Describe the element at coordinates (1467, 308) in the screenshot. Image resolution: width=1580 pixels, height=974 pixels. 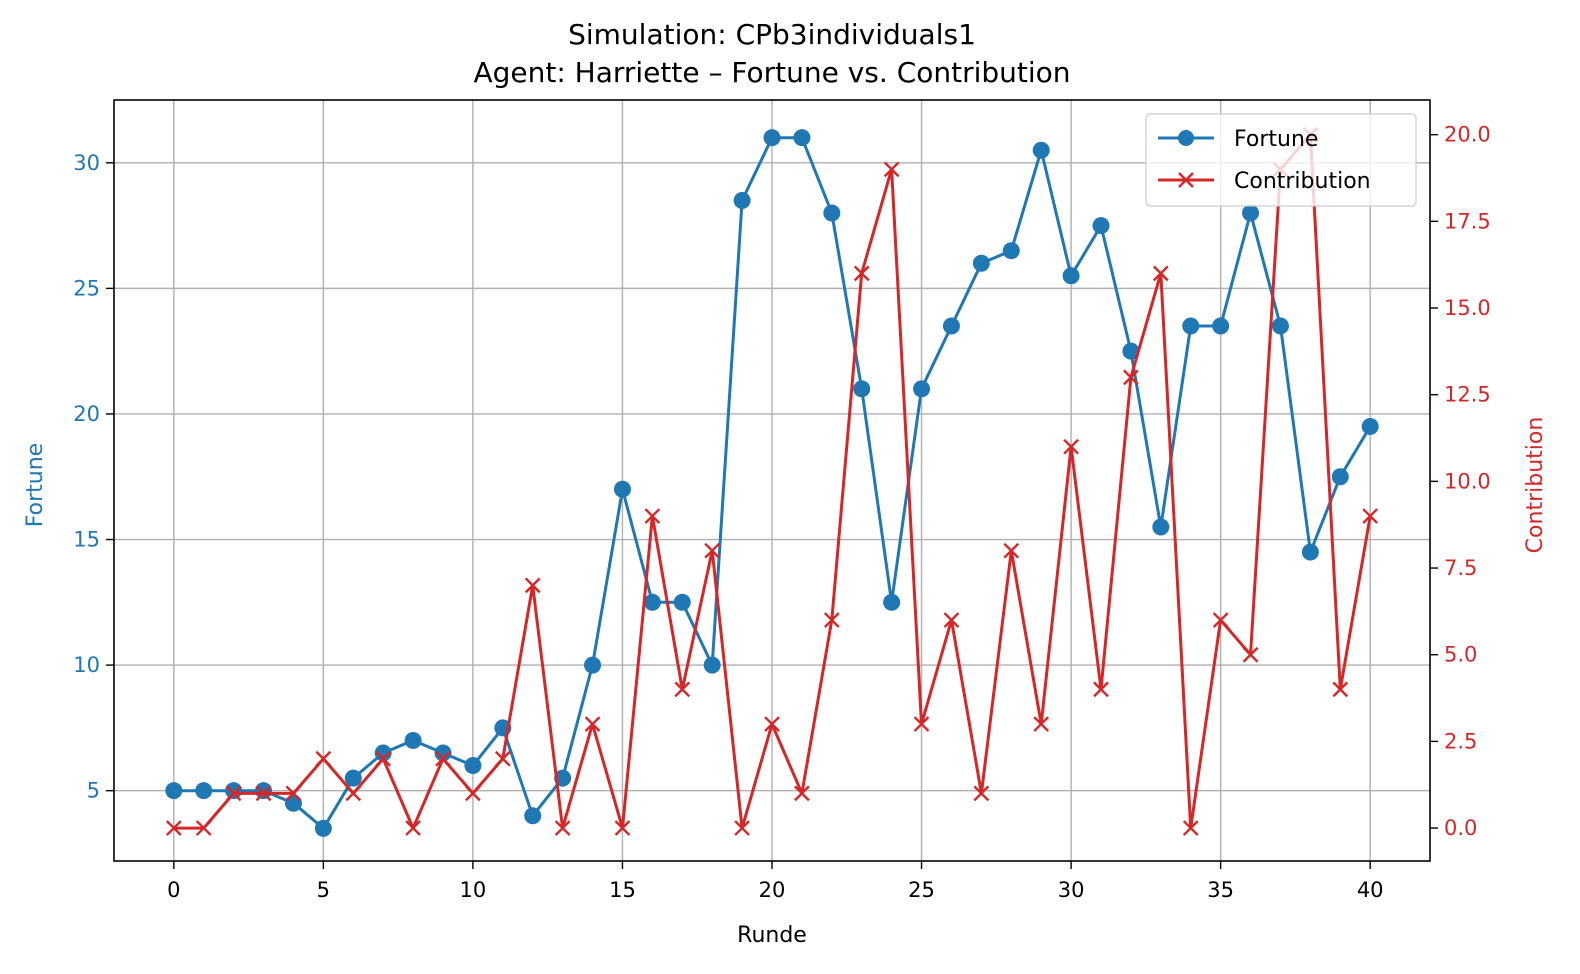
I see `y-right-tick-label: 15.0` at that location.